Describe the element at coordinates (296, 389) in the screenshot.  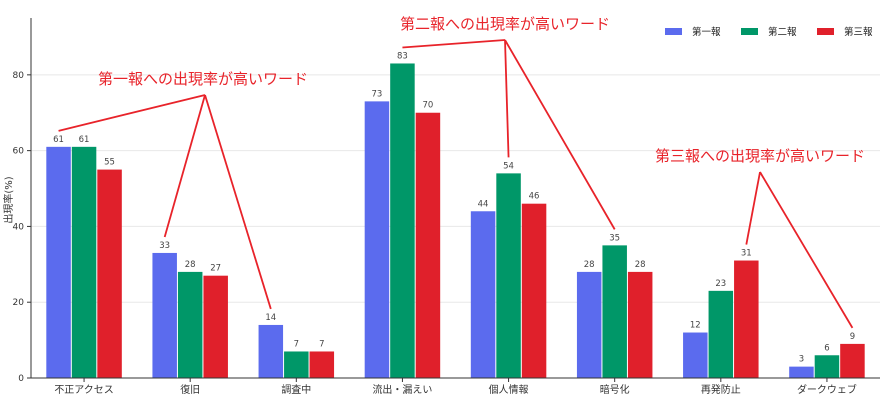
I see `x-tick-label: 調査中` at that location.